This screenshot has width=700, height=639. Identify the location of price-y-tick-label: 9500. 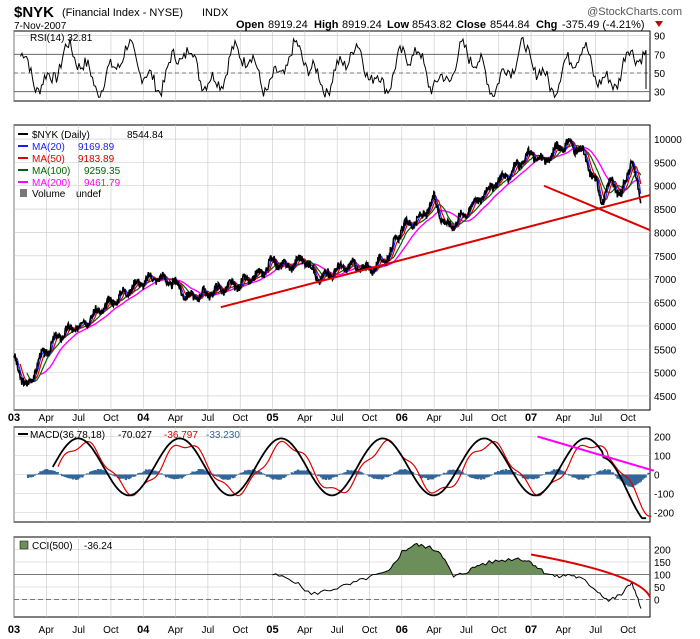
(665, 163).